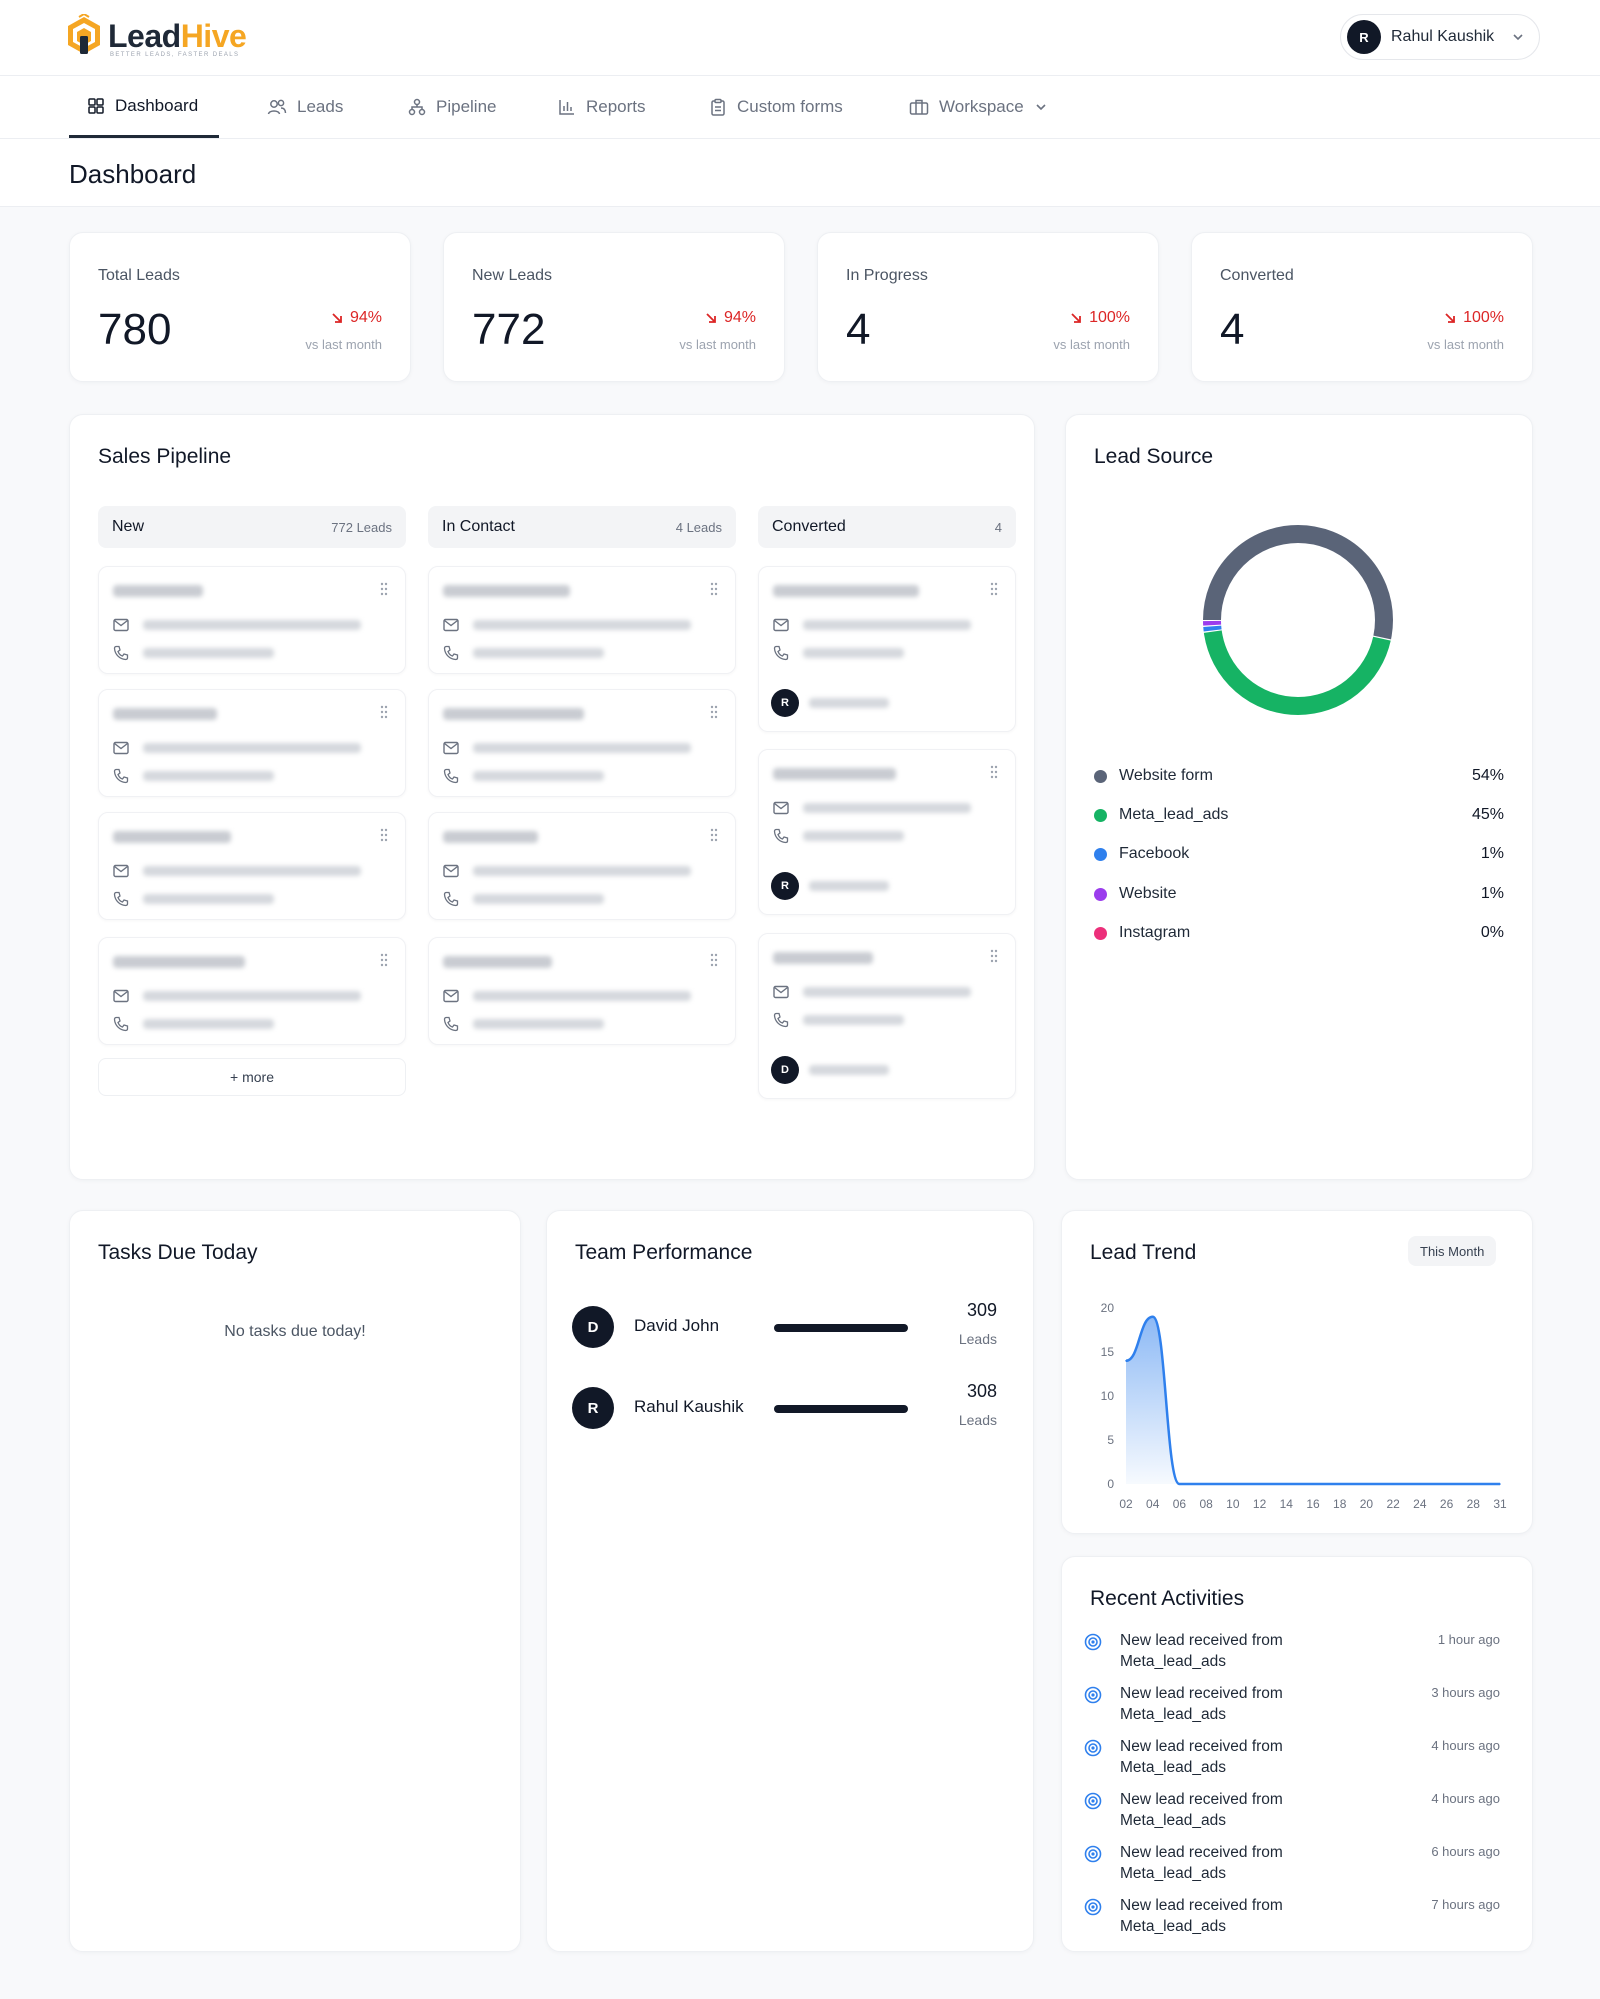  I want to click on member-name: David John, so click(677, 1325).